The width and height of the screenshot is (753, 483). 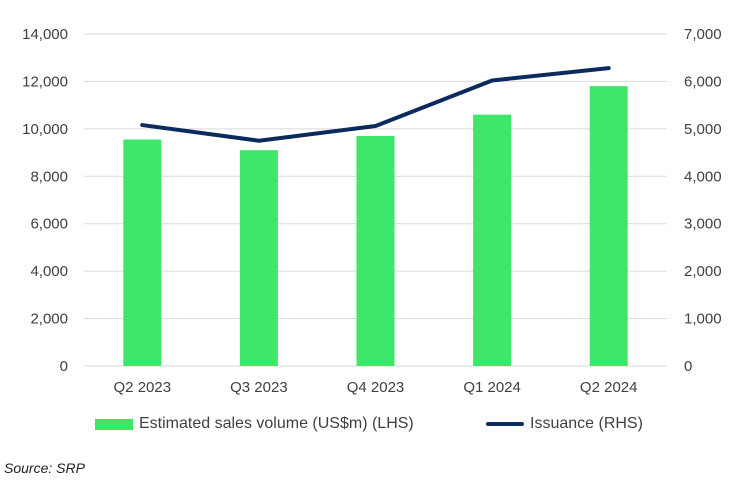 I want to click on y-left-tick-label: 2,000, so click(x=49, y=319).